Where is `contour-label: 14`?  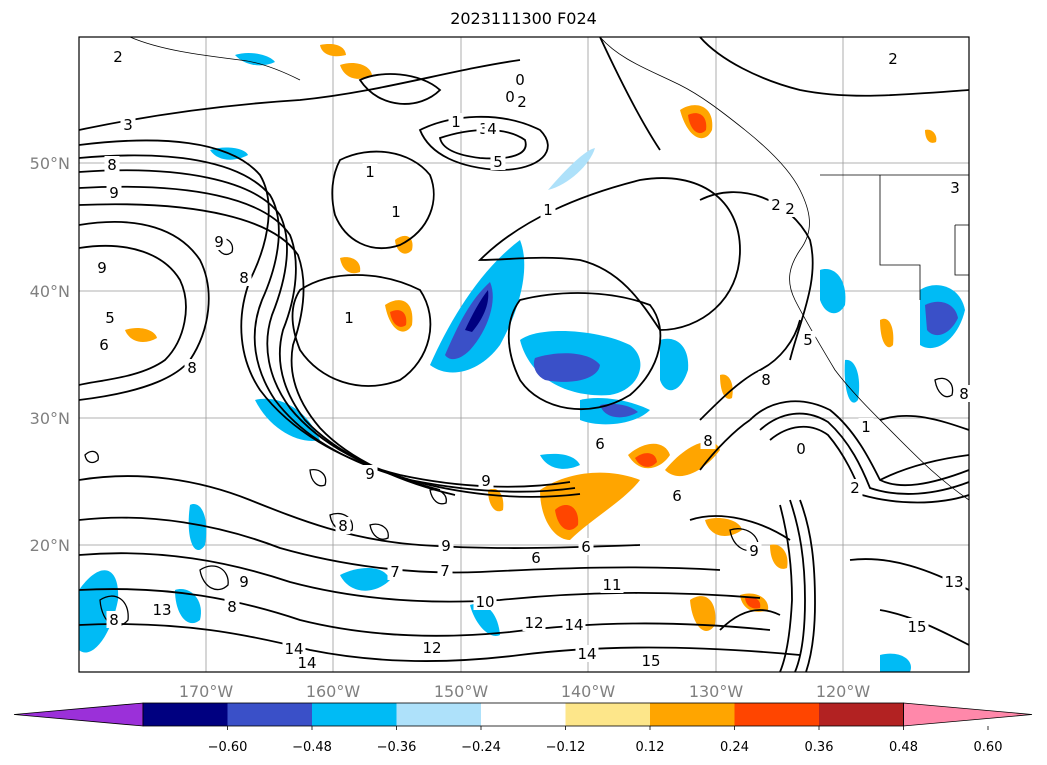
contour-label: 14 is located at coordinates (574, 625).